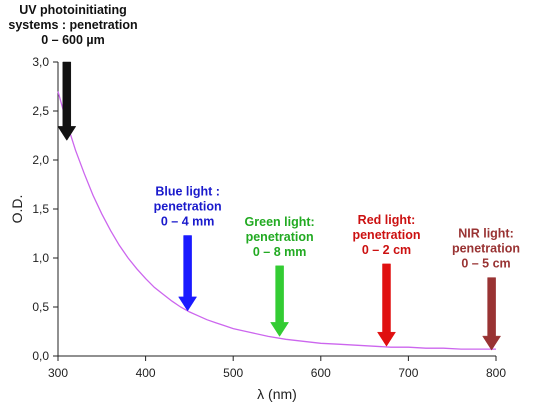 The height and width of the screenshot is (412, 550). I want to click on annotation-text-line: Red light:, so click(387, 220).